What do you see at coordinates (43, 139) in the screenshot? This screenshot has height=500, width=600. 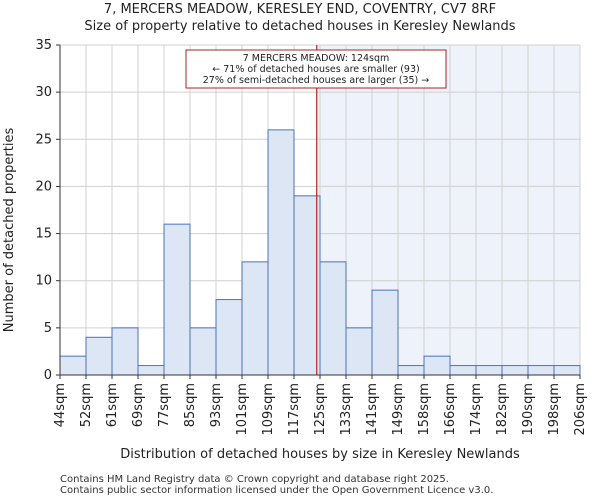 I see `y-tick-label: 25` at bounding box center [43, 139].